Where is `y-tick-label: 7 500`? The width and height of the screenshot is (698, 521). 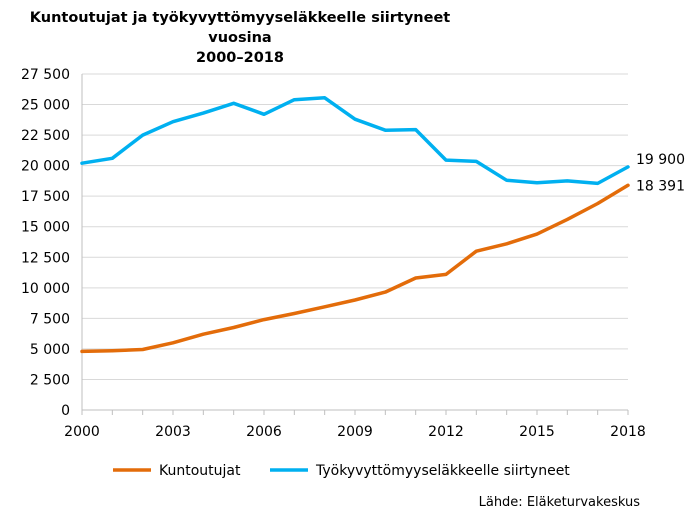
y-tick-label: 7 500 is located at coordinates (50, 319).